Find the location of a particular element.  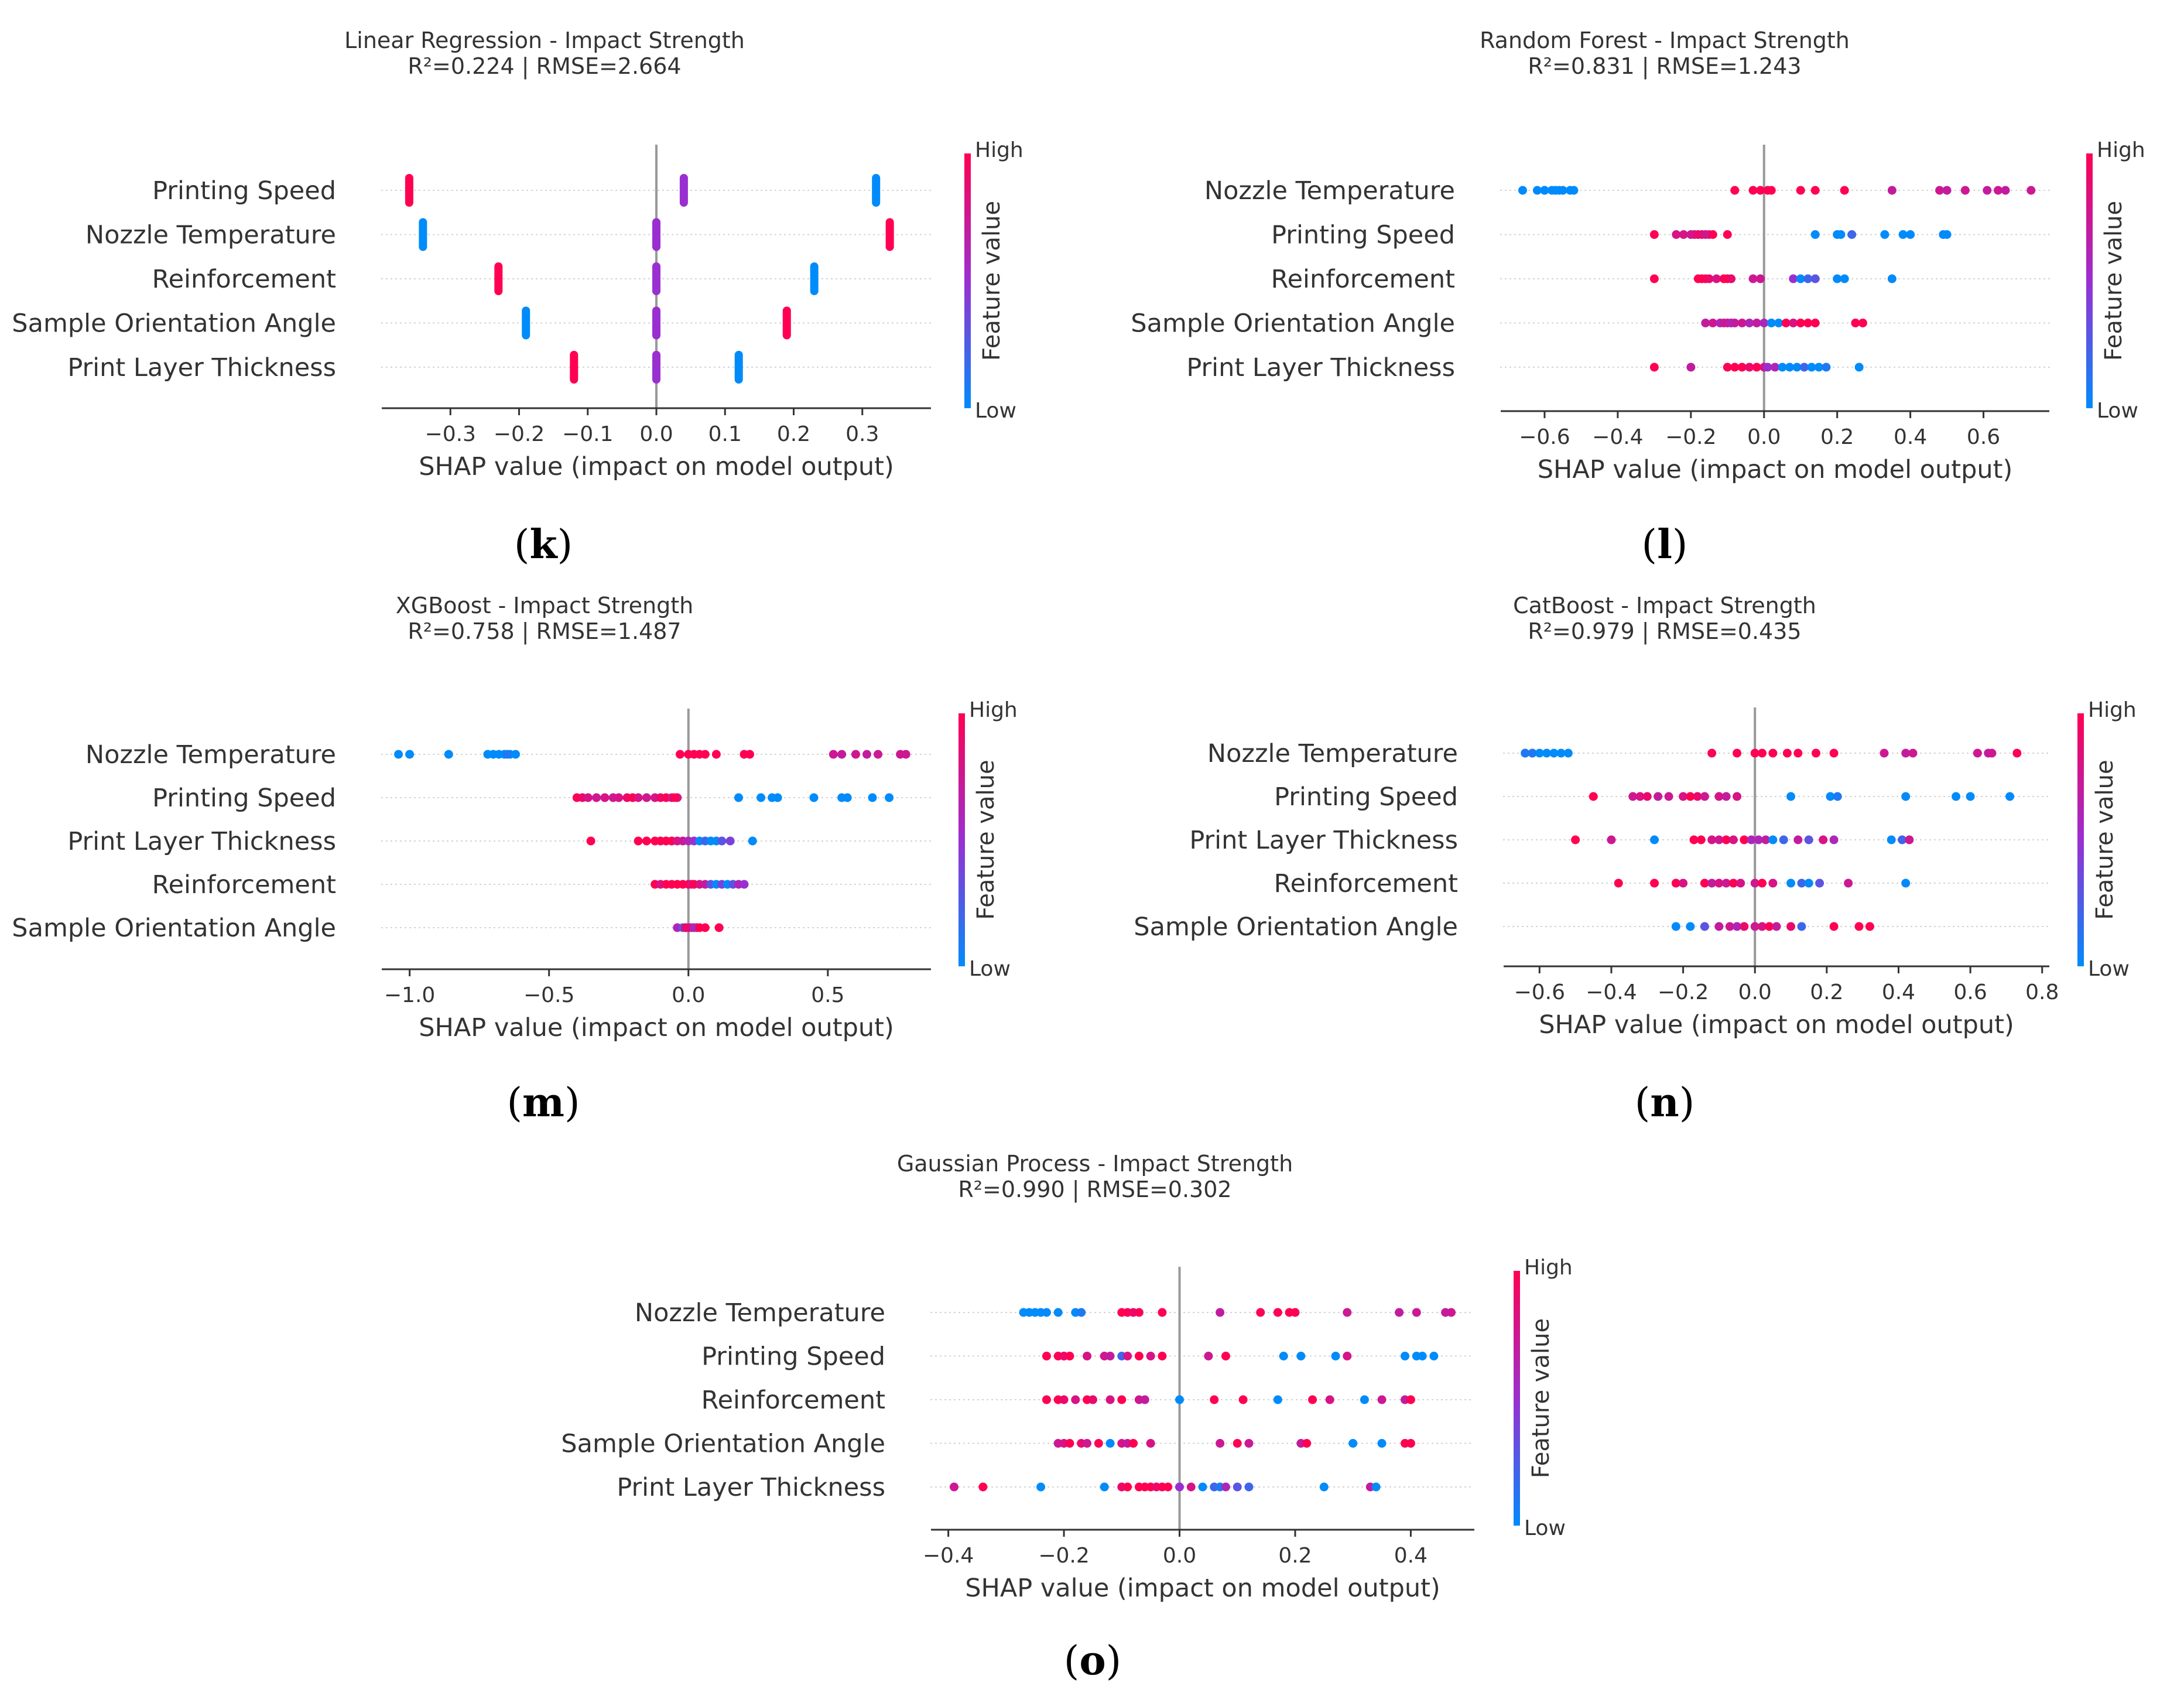

chart-title: XGBoost - Impact Strength is located at coordinates (545, 605).